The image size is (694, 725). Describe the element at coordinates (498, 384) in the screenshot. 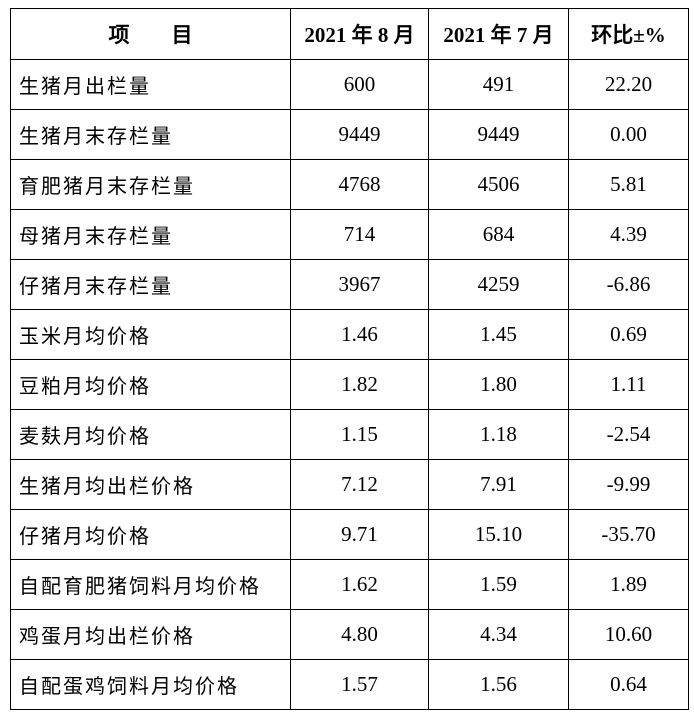

I see `value-cell: 1.80` at that location.